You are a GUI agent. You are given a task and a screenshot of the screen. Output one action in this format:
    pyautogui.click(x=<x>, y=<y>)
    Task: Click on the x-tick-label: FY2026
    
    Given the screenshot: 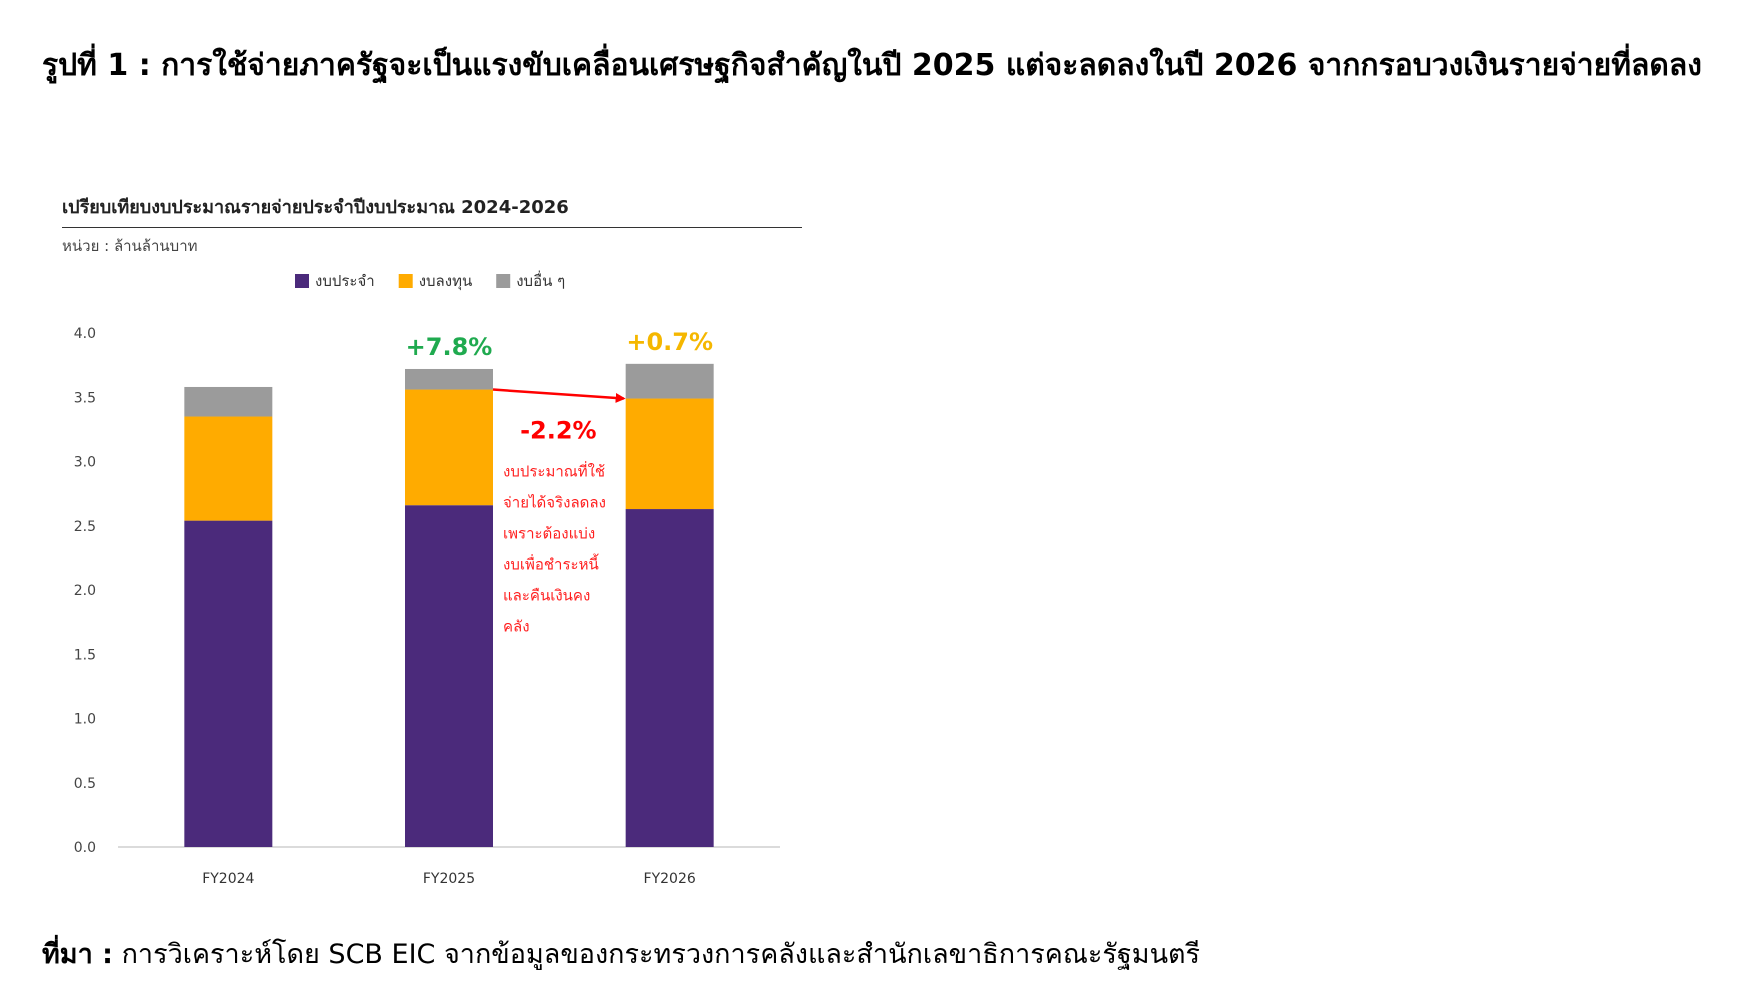 What is the action you would take?
    pyautogui.click(x=670, y=879)
    